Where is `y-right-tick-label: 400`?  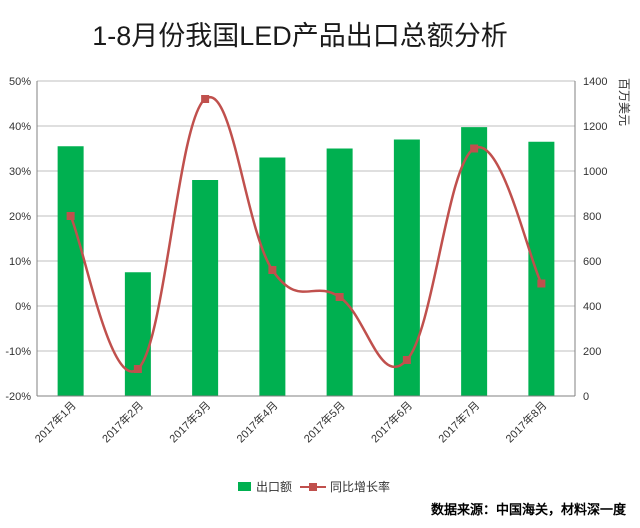
y-right-tick-label: 400 is located at coordinates (592, 307).